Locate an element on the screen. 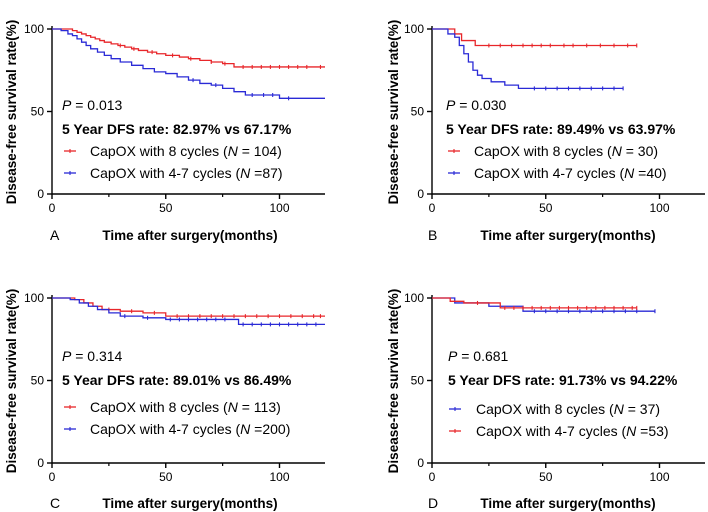  panel-letter: B is located at coordinates (432, 235).